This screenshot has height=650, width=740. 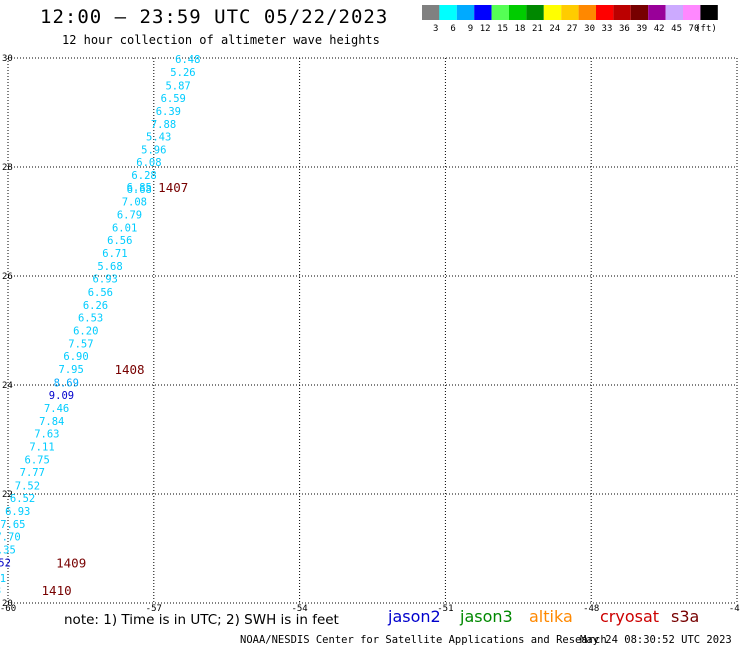 What do you see at coordinates (7, 277) in the screenshot?
I see `y-tick-label: 26` at bounding box center [7, 277].